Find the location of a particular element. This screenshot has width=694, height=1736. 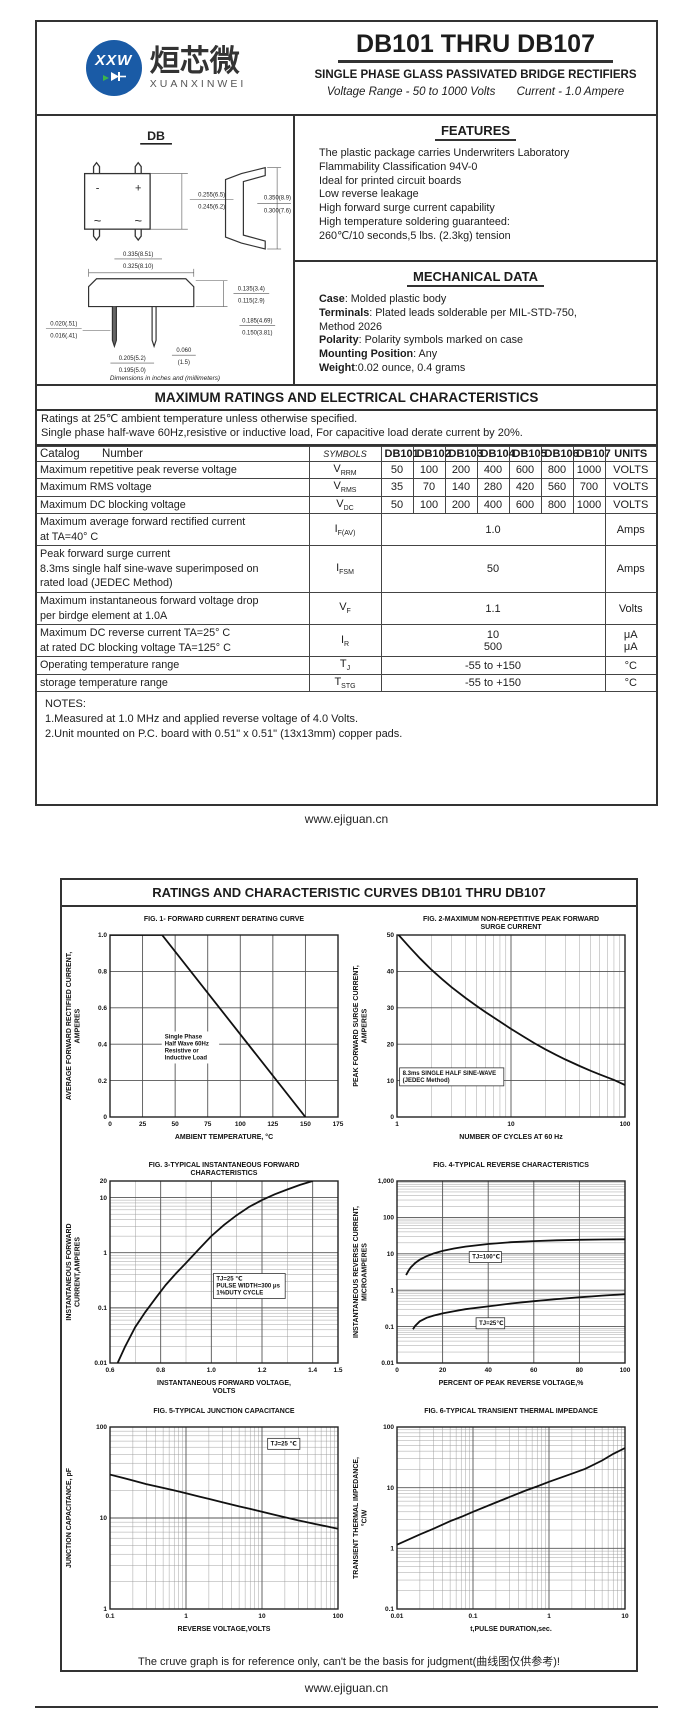

dim-label: 0.325(8.10) is located at coordinates (138, 267).